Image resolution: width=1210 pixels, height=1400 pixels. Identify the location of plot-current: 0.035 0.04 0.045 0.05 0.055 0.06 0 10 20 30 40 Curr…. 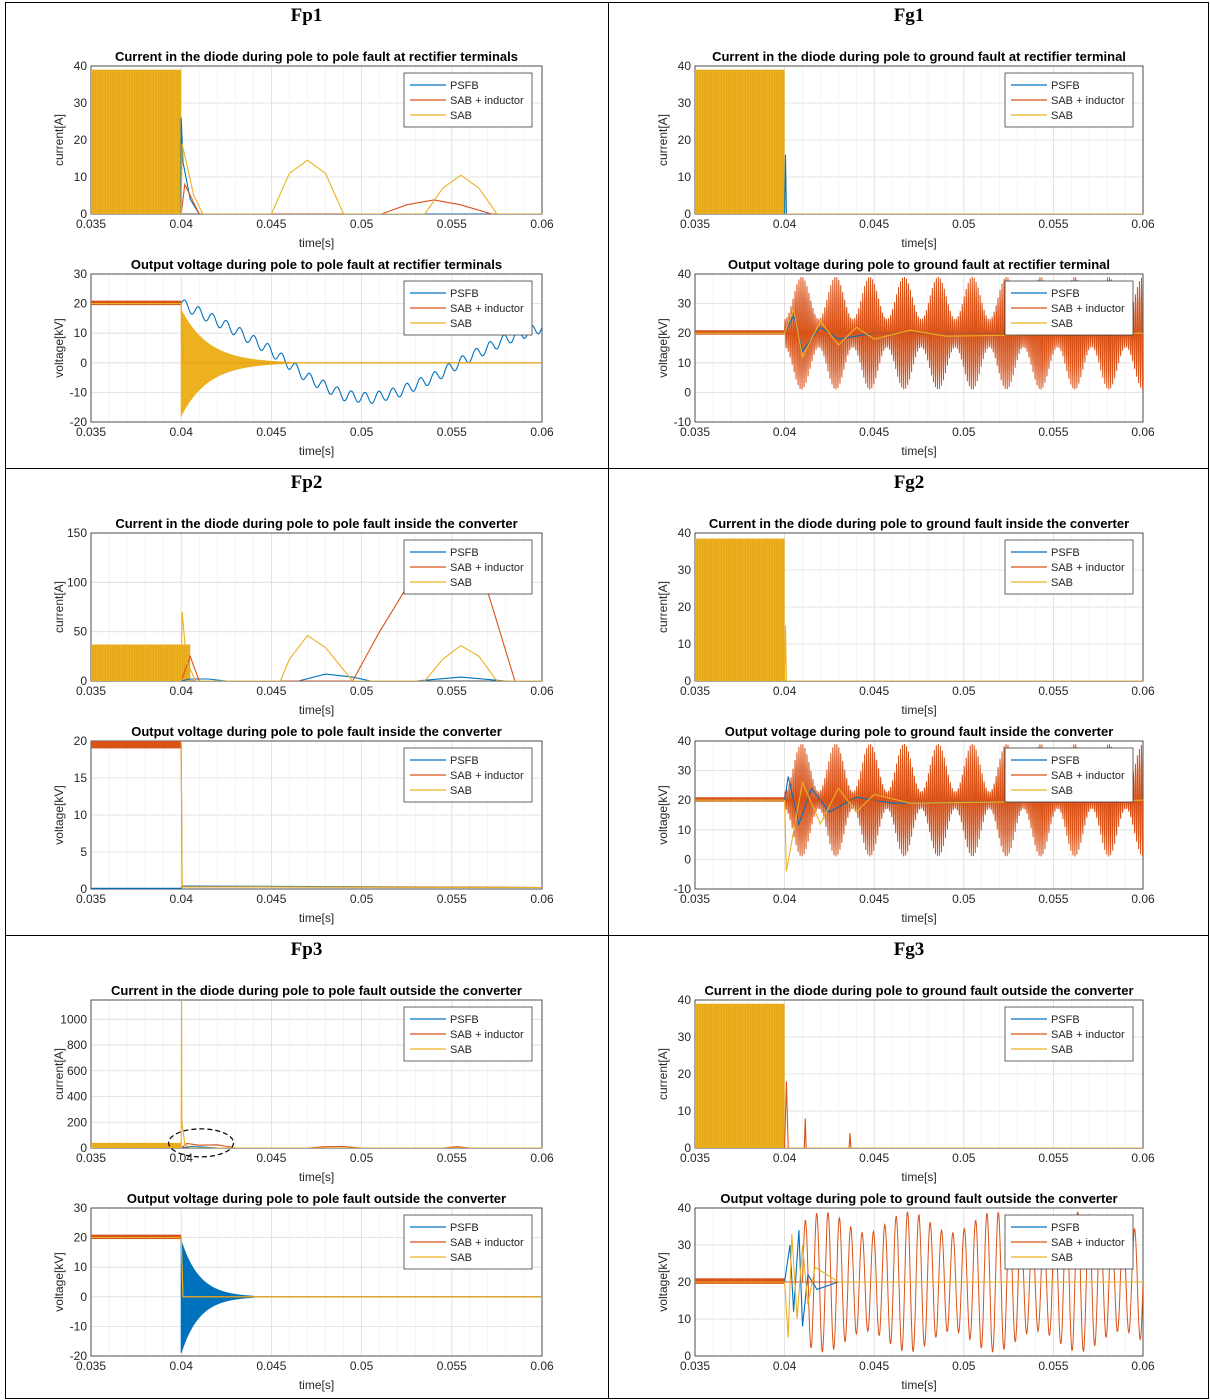
(905, 1083).